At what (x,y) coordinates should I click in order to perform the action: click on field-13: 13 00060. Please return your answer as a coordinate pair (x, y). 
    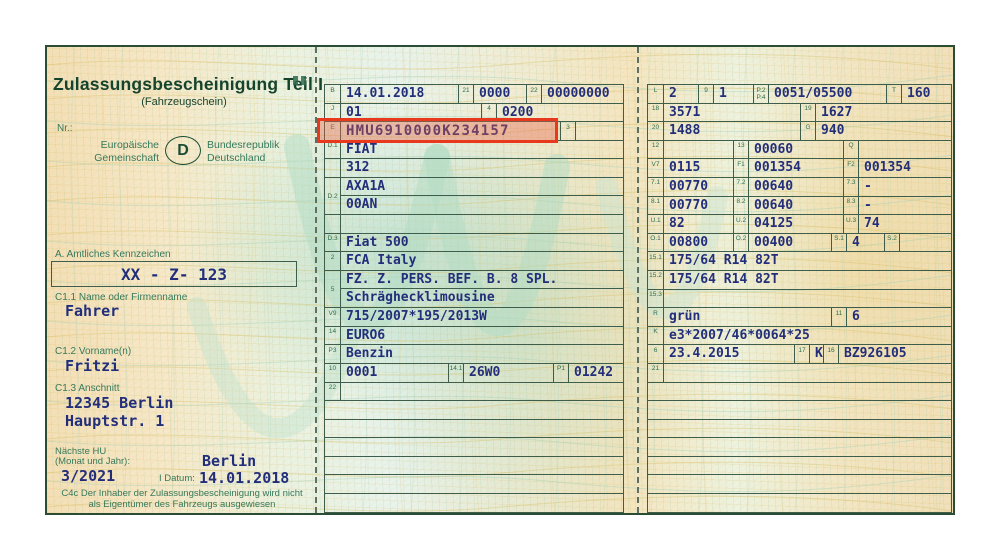
    Looking at the image, I should click on (788, 149).